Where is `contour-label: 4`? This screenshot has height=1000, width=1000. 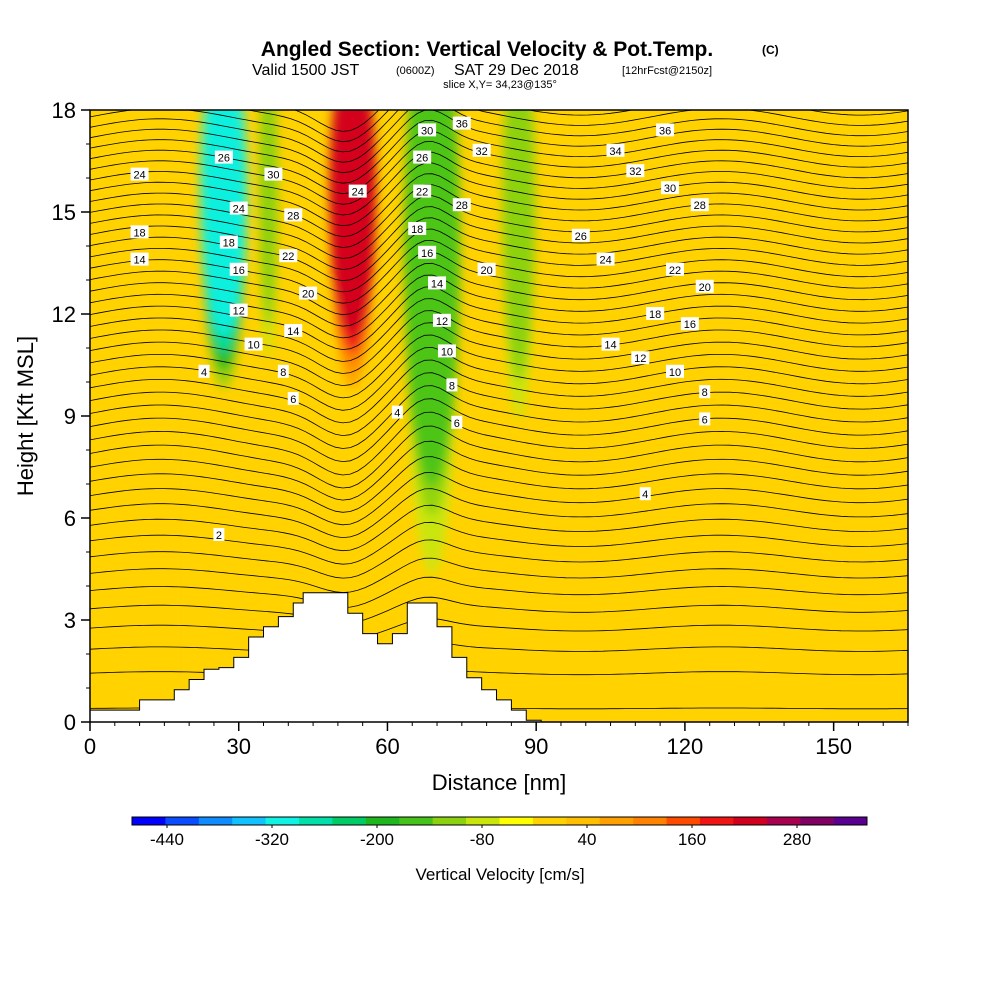
contour-label: 4 is located at coordinates (645, 495).